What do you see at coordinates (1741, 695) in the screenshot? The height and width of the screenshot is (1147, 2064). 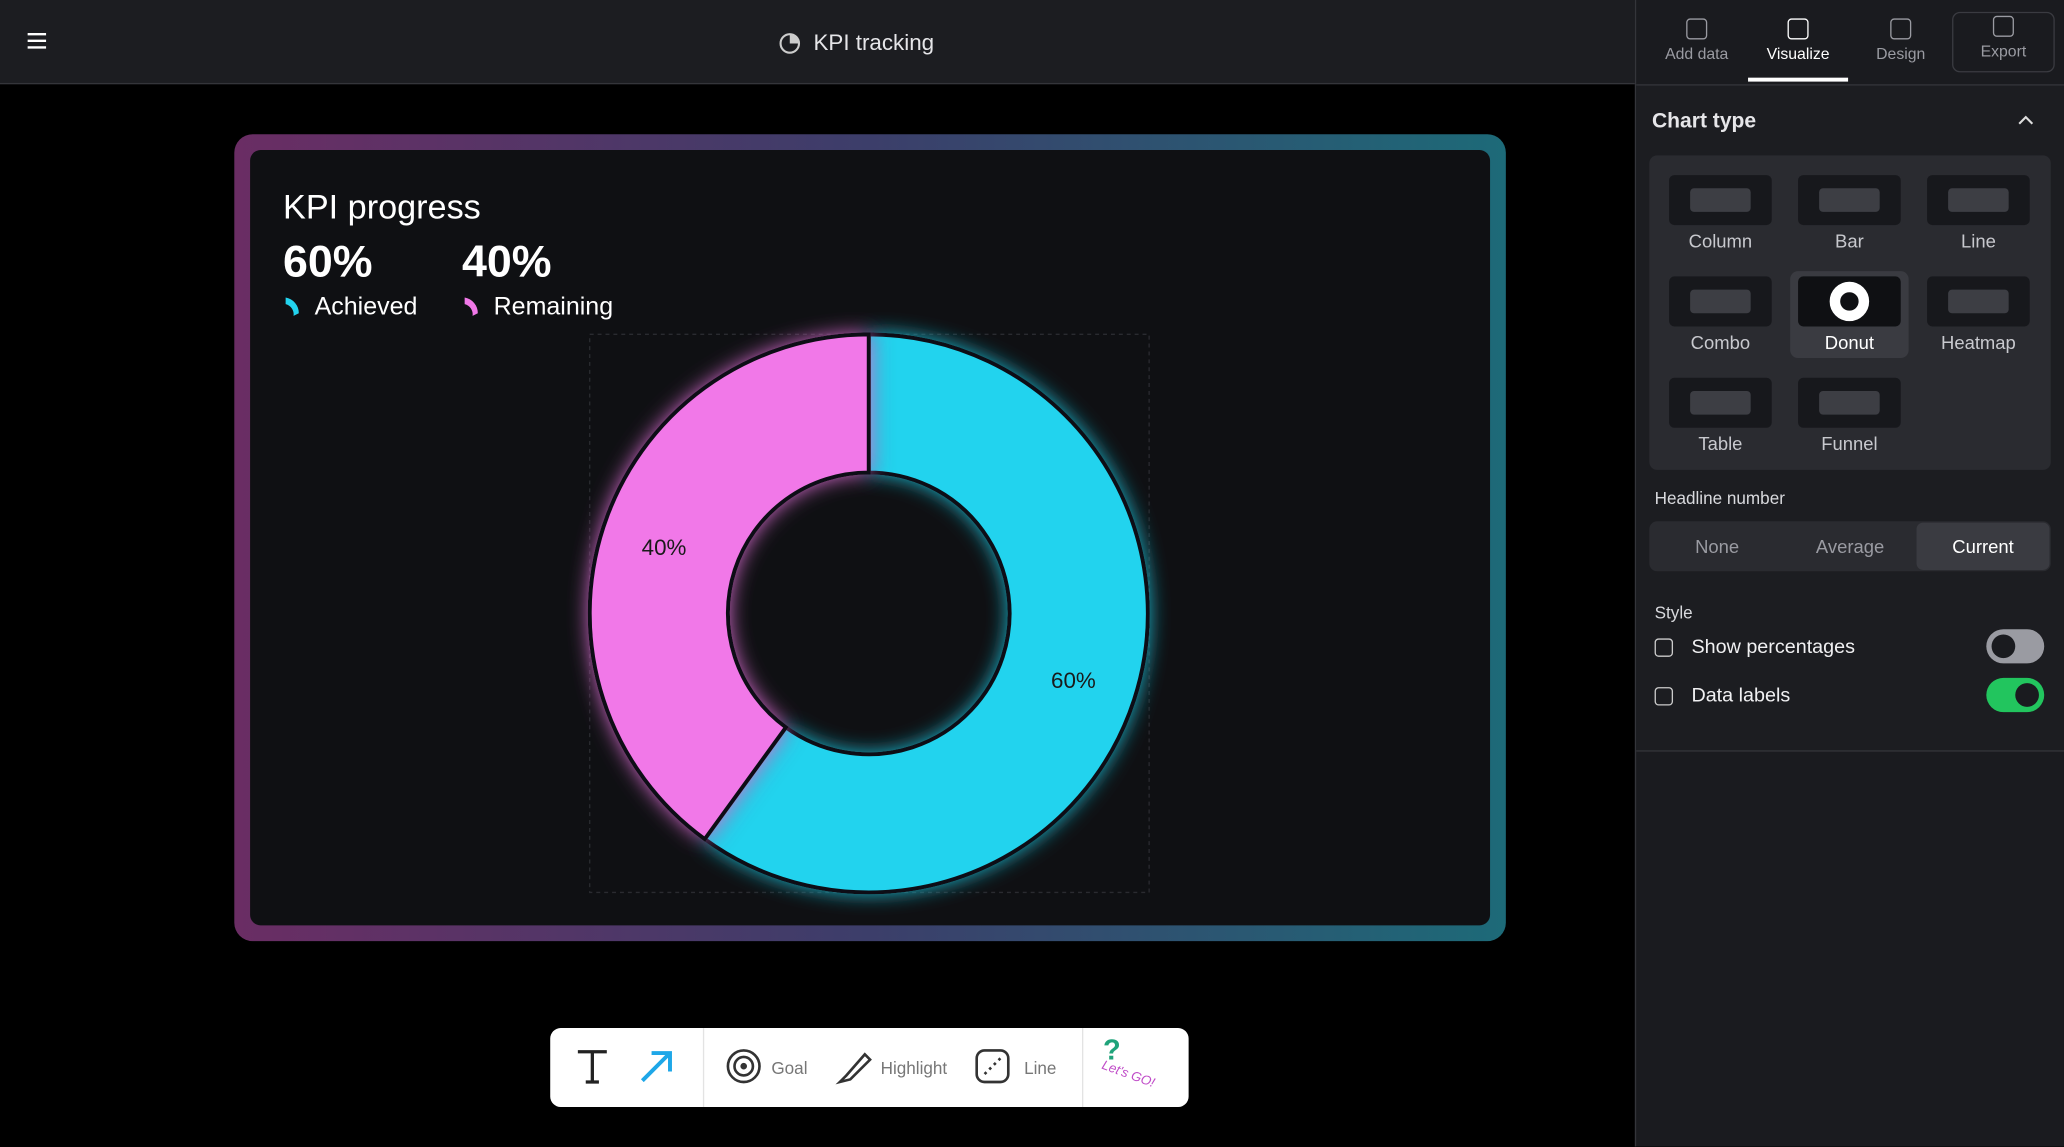 I see `toggle-label: Data labels` at bounding box center [1741, 695].